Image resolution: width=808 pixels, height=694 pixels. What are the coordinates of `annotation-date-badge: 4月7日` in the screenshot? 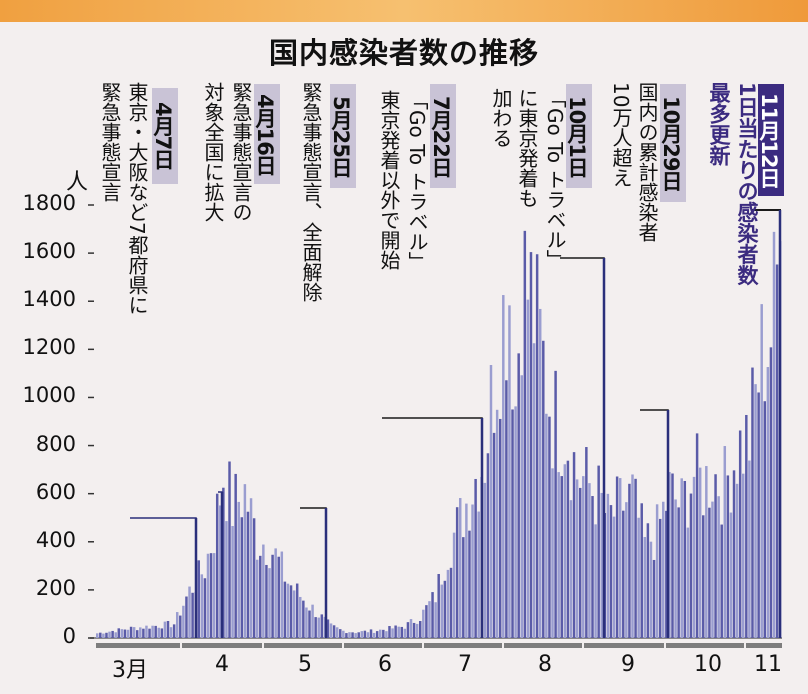 It's located at (164, 136).